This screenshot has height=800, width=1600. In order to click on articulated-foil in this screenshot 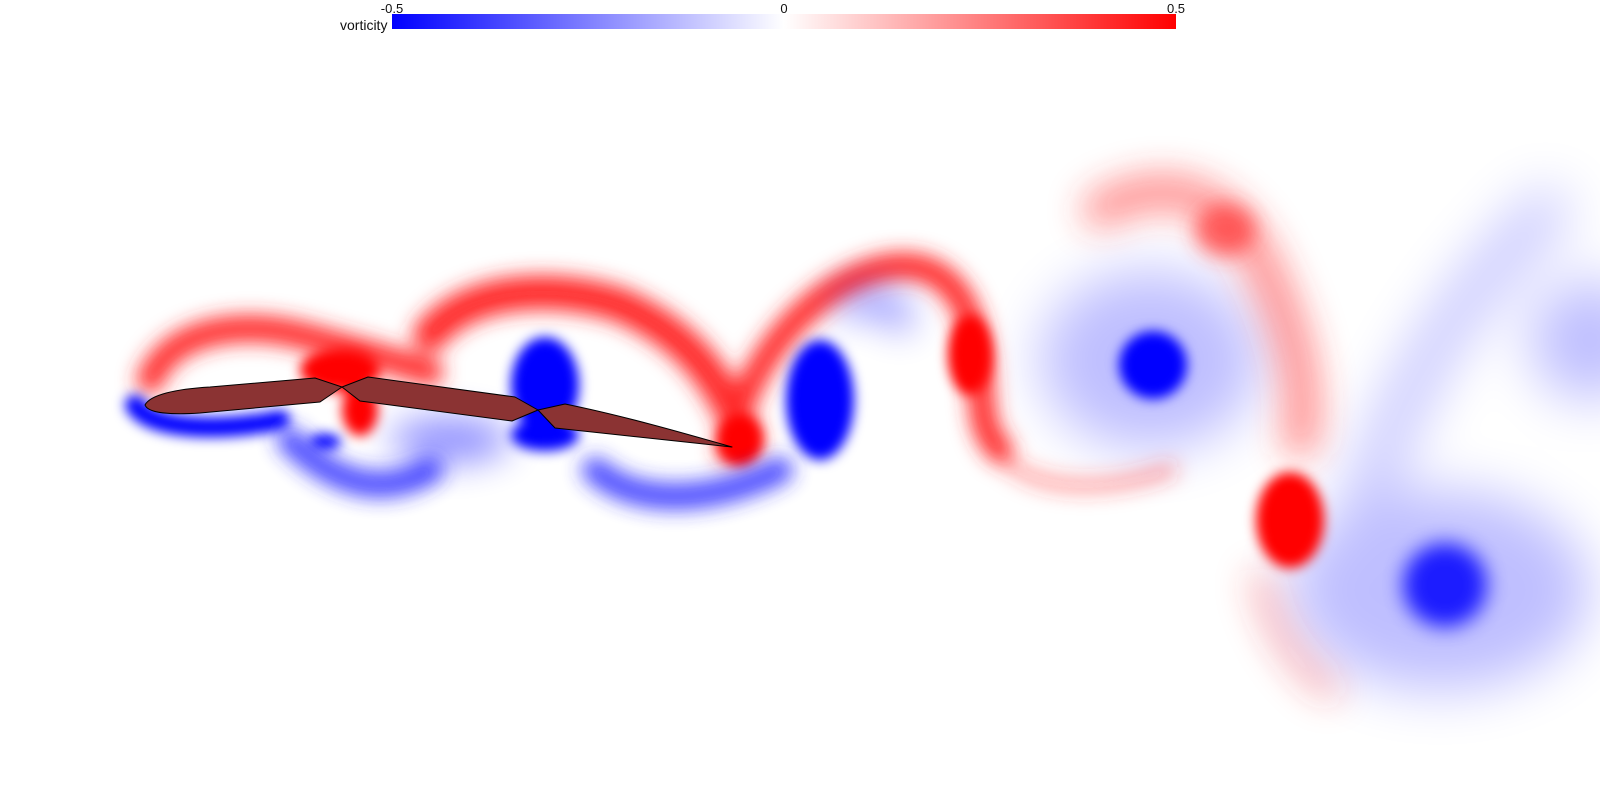, I will do `click(438, 412)`.